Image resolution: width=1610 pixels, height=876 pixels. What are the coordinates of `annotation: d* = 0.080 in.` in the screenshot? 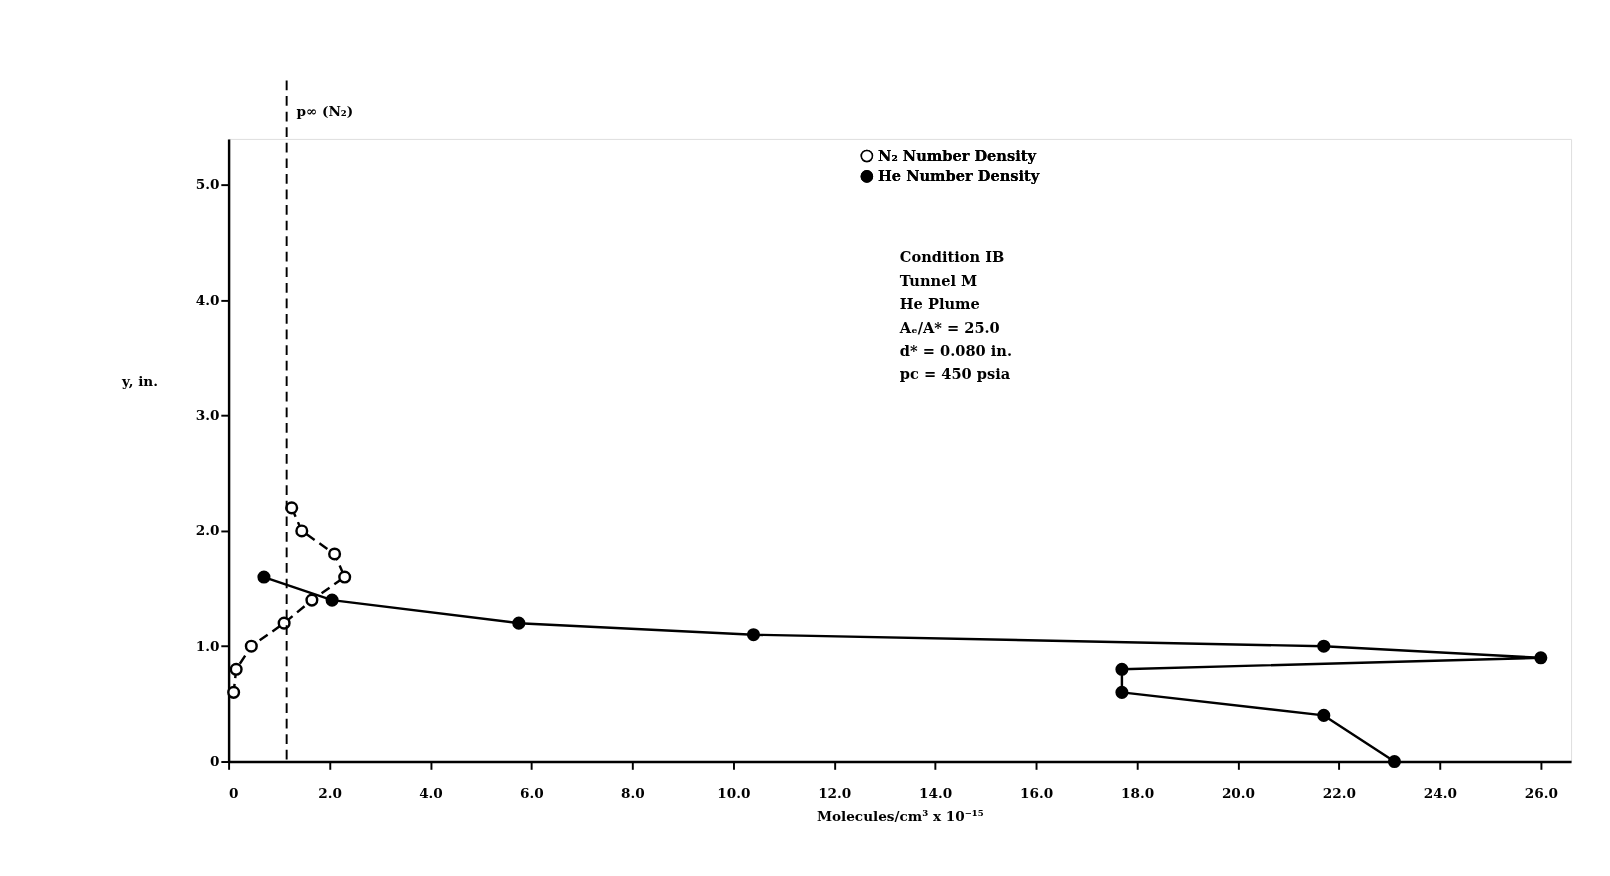 It's located at (955, 350).